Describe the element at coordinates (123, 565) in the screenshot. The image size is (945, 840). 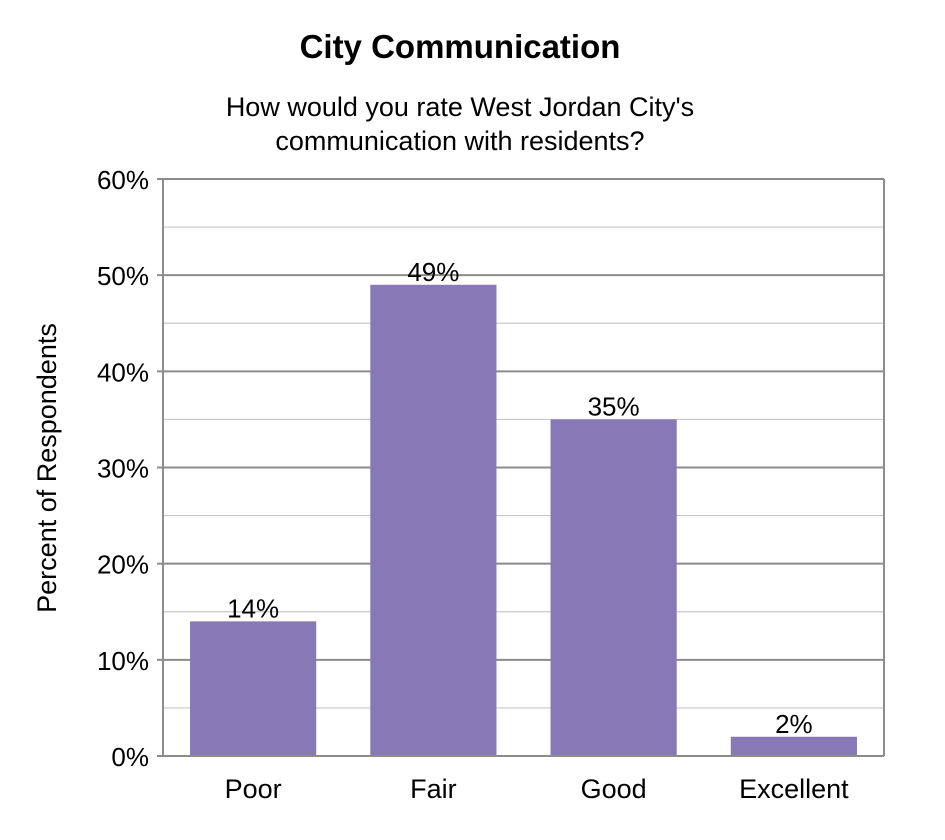
I see `y-tick-label: 20%` at that location.